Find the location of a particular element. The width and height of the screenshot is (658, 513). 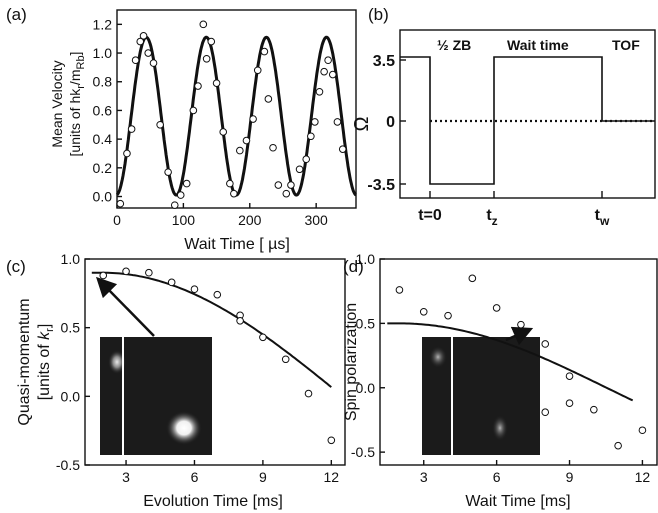

panel-b-tag: (b) is located at coordinates (378, 14).